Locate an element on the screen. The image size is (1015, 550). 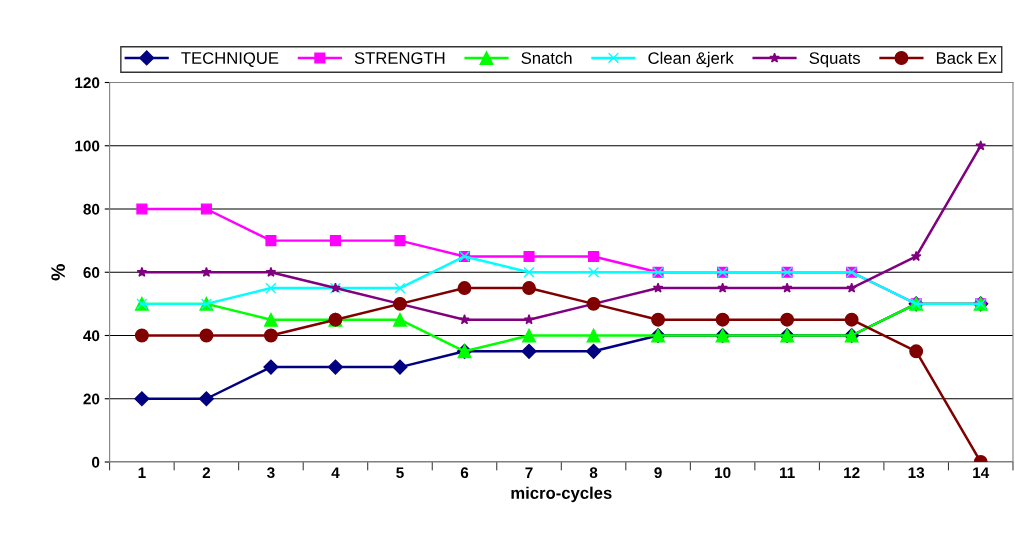
x-tick-label: 7 is located at coordinates (529, 472).